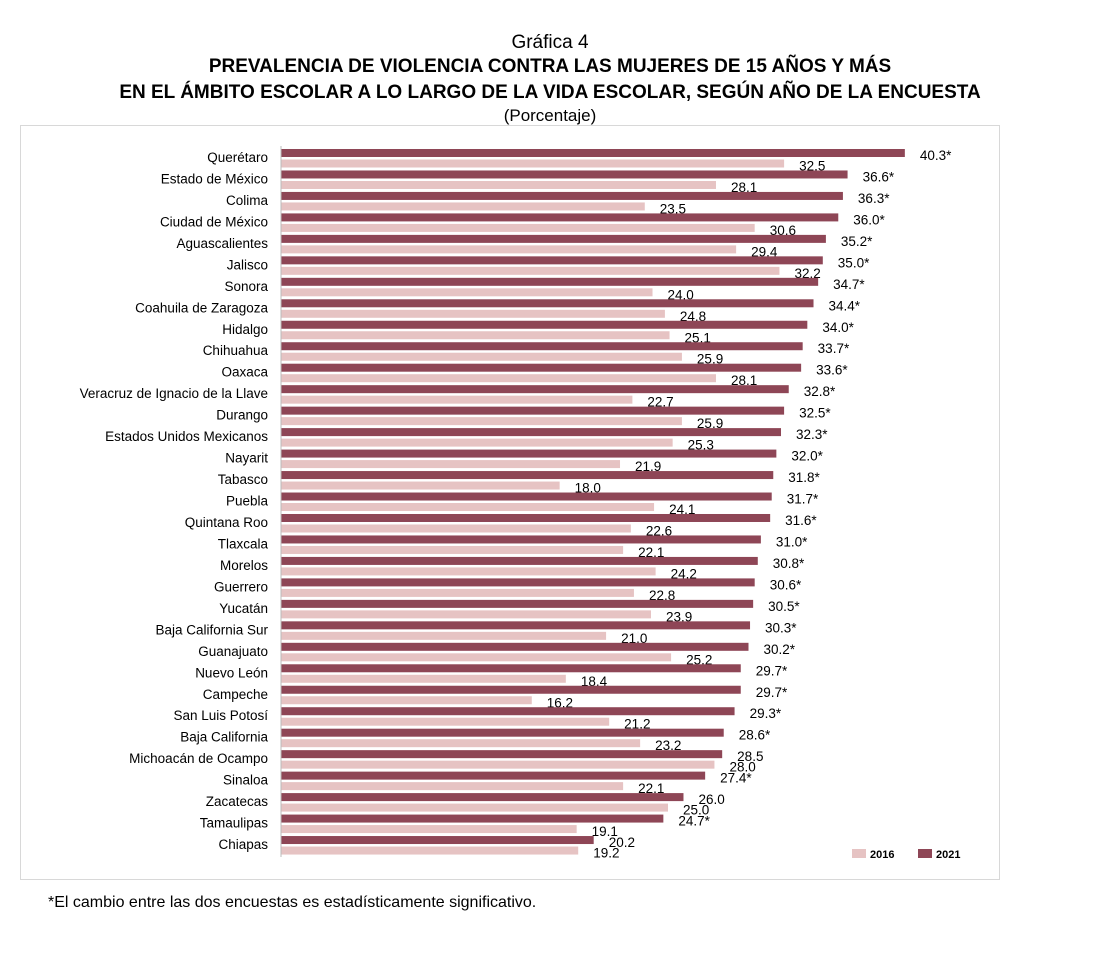 This screenshot has width=1120, height=974. What do you see at coordinates (605, 831) in the screenshot?
I see `data-label-2016: 19.1` at bounding box center [605, 831].